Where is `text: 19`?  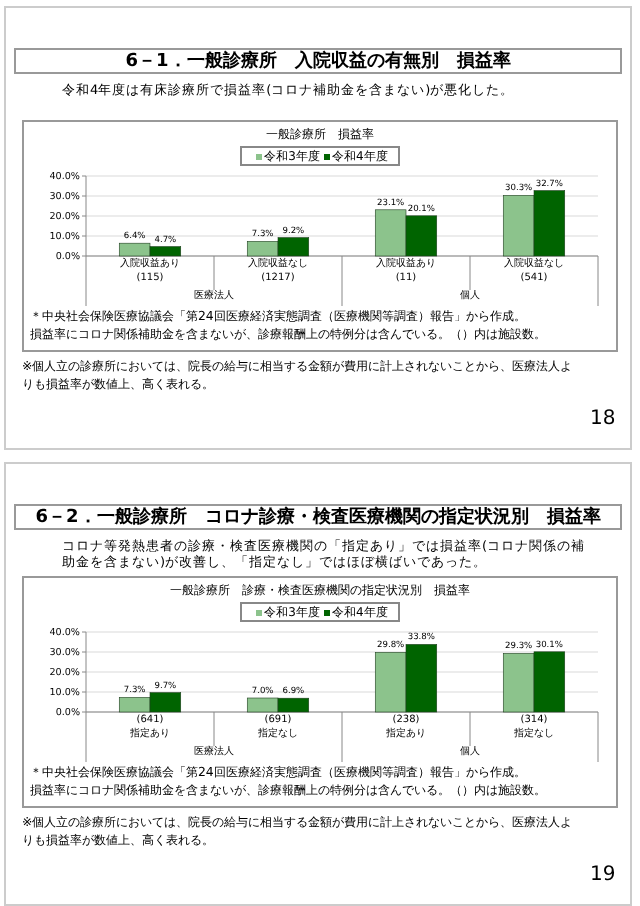 text: 19 is located at coordinates (603, 875).